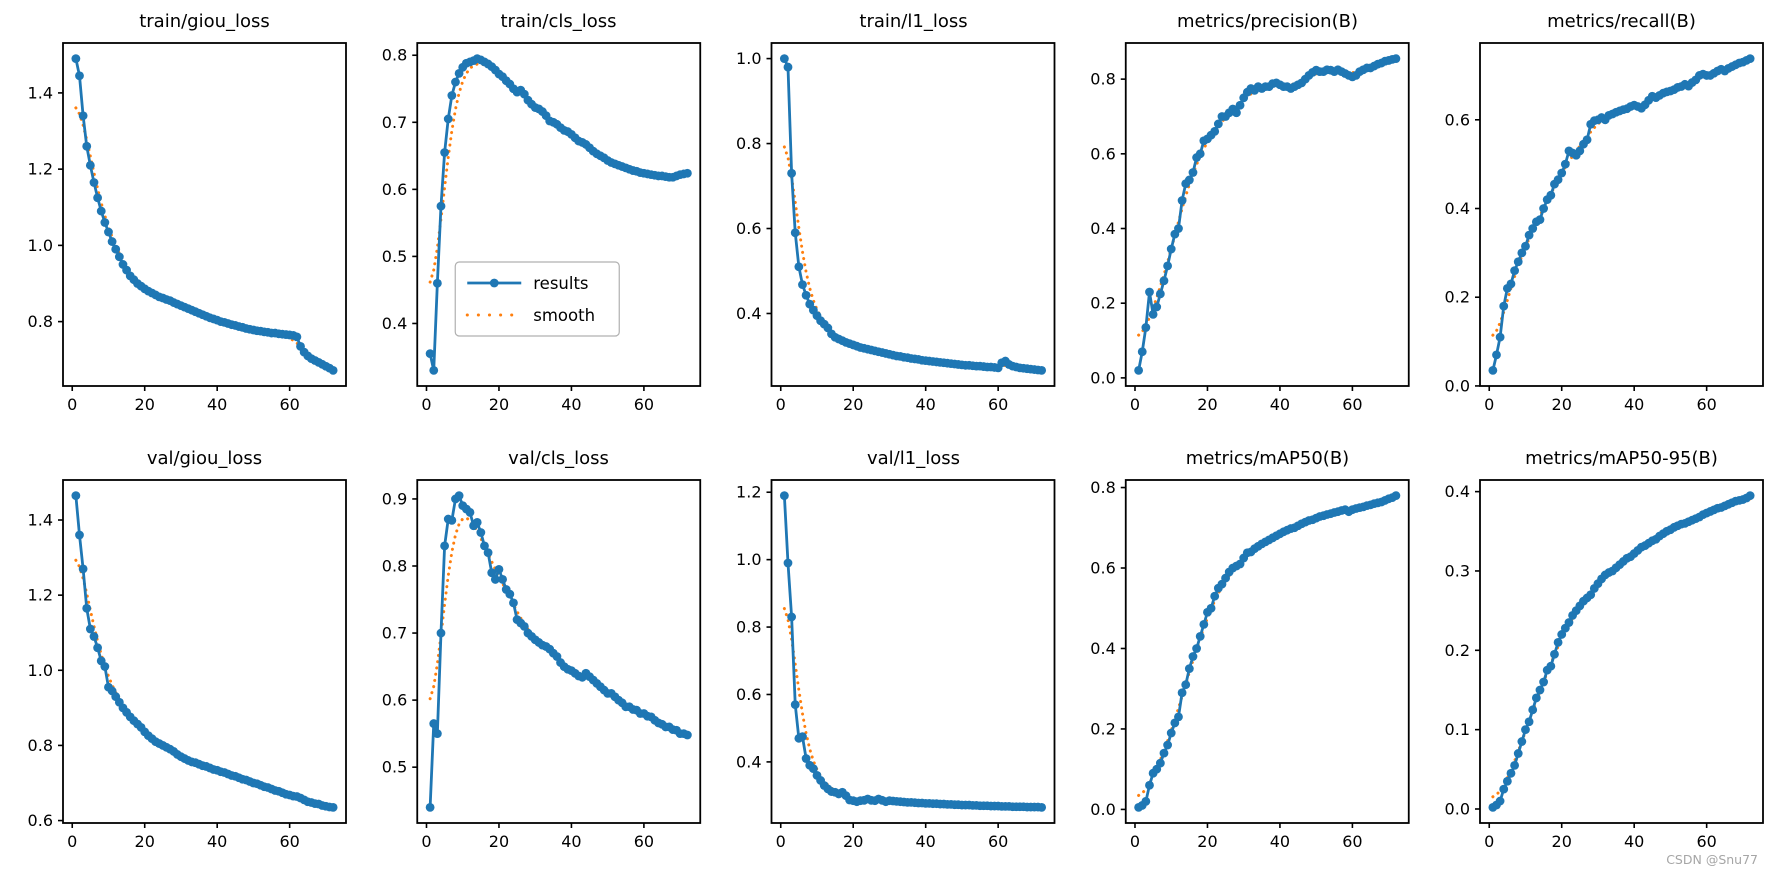  I want to click on svg-text: results, so click(560, 283).